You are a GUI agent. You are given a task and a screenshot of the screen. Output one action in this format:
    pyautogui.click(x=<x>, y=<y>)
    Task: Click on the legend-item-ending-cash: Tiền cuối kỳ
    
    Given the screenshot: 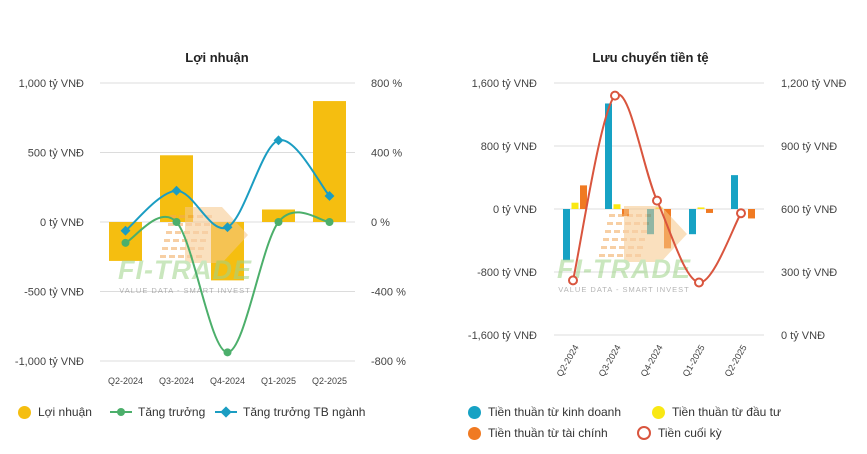 What is the action you would take?
    pyautogui.click(x=679, y=433)
    